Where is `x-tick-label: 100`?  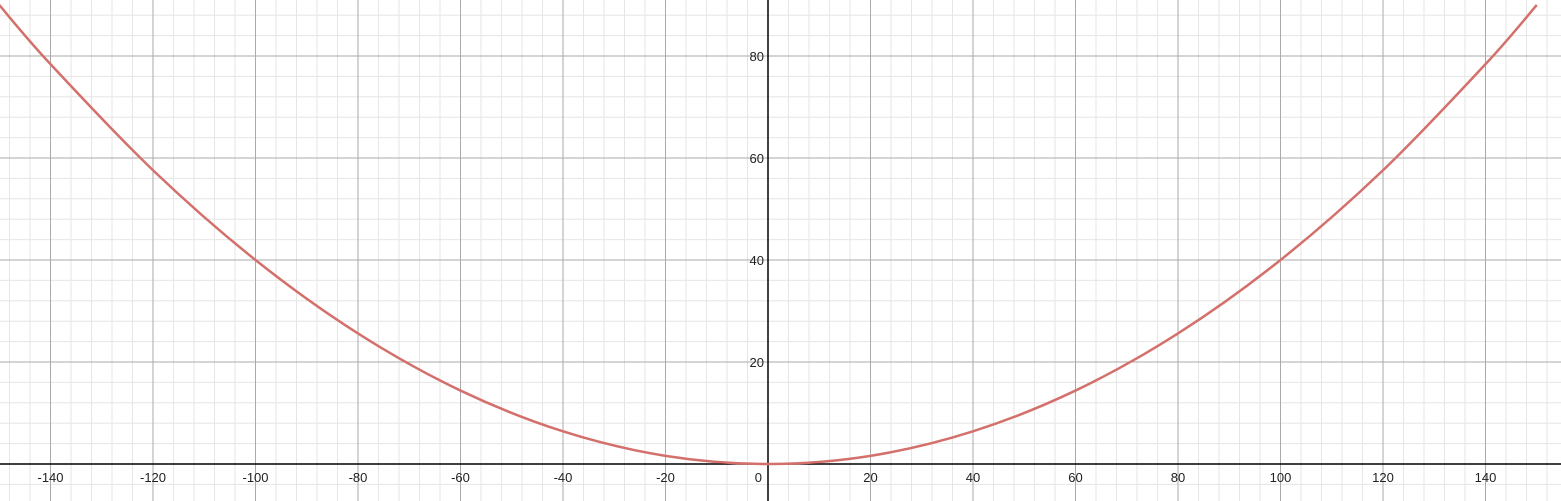
x-tick-label: 100 is located at coordinates (1281, 477).